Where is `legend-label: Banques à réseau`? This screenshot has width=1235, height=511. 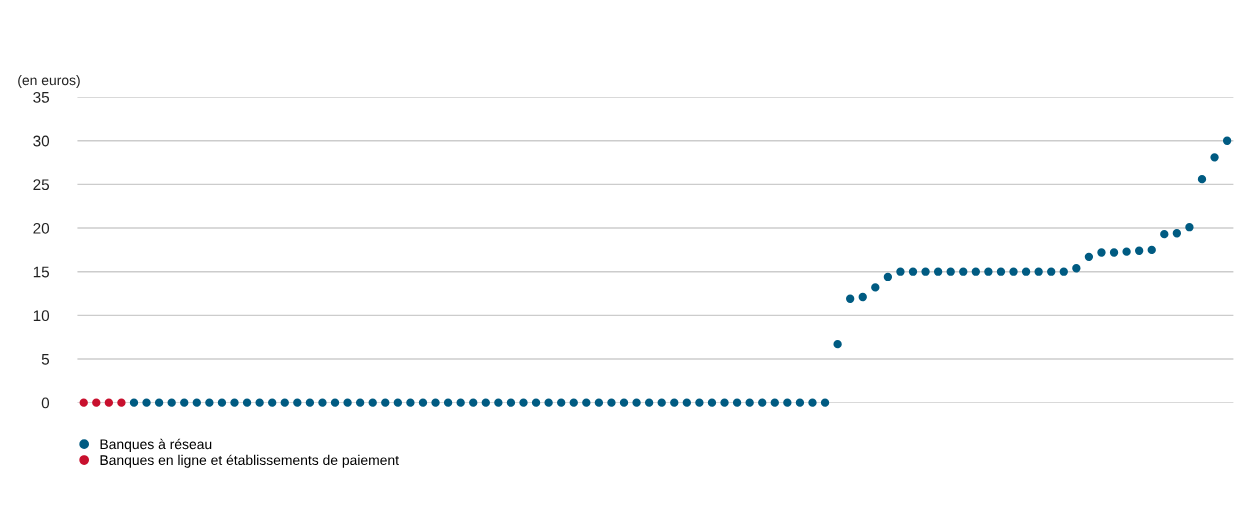
legend-label: Banques à réseau is located at coordinates (156, 445).